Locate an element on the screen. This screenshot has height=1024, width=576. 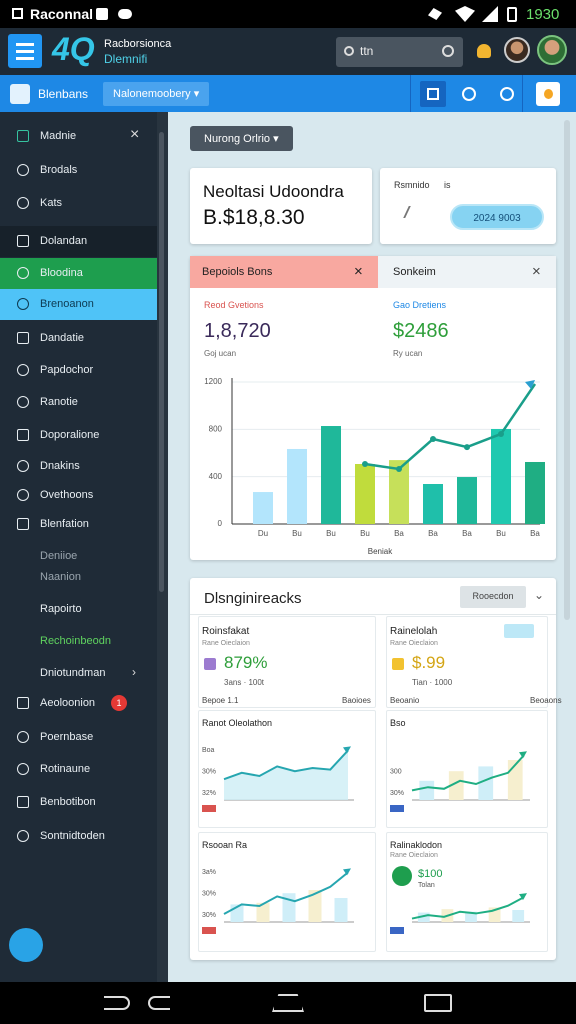
menu-button is located at coordinates (25, 51).